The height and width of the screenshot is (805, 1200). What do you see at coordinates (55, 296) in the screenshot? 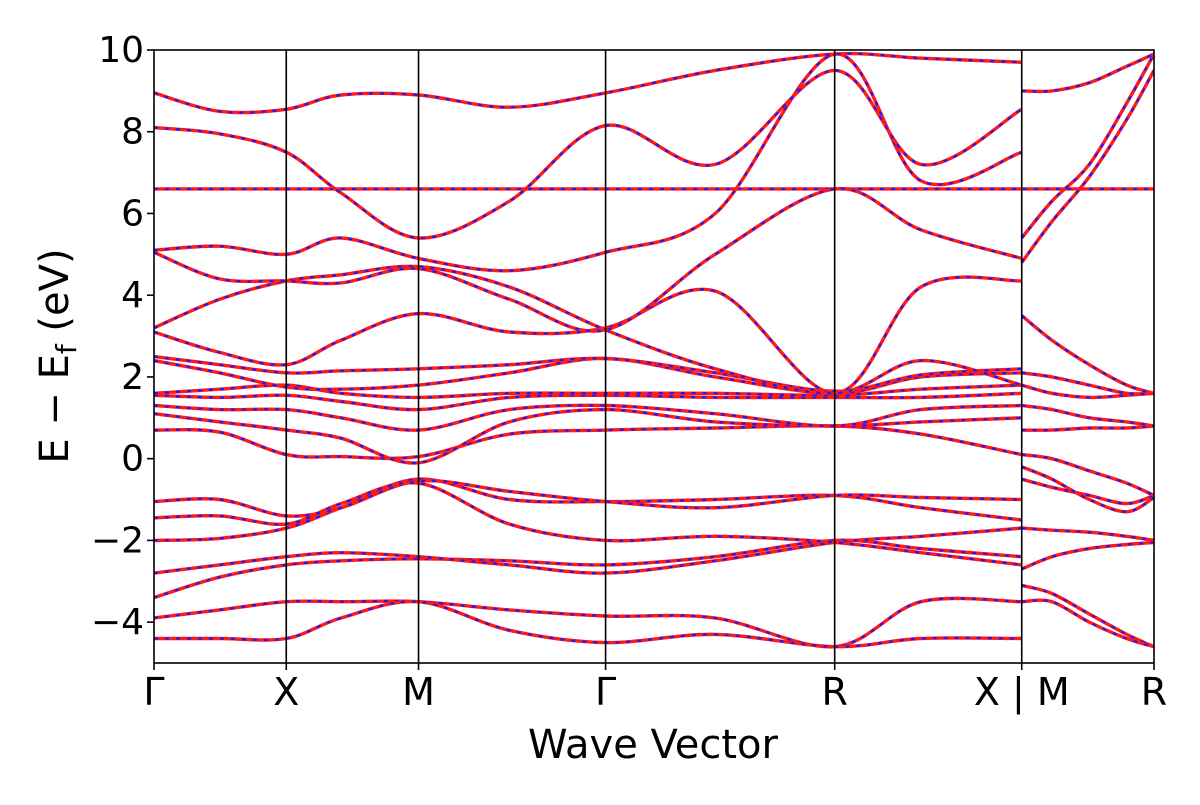
I see `y-axis-title-tail: (eV)` at bounding box center [55, 296].